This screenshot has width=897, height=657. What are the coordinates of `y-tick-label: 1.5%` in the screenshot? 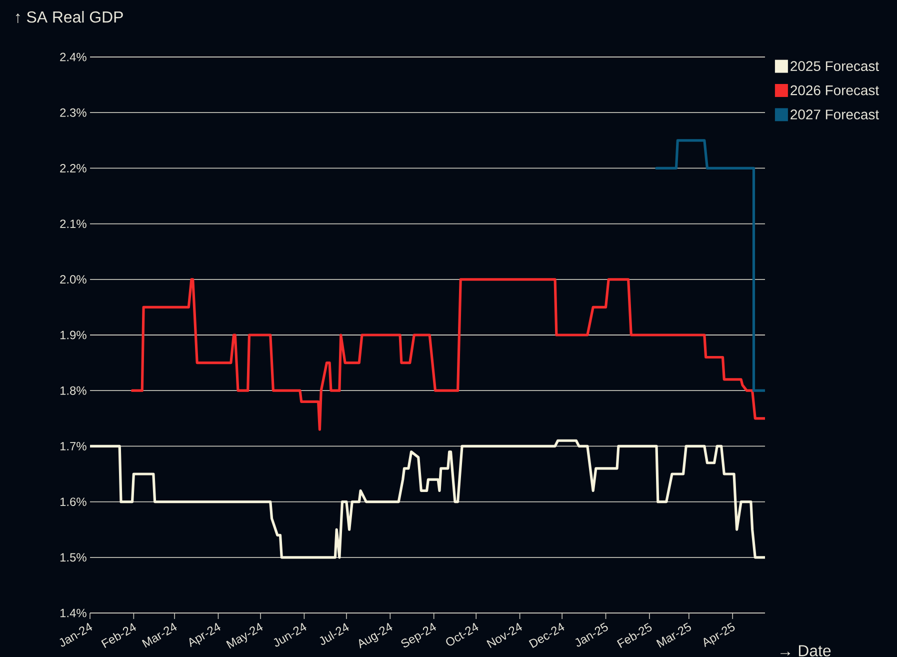 It's located at (73, 557).